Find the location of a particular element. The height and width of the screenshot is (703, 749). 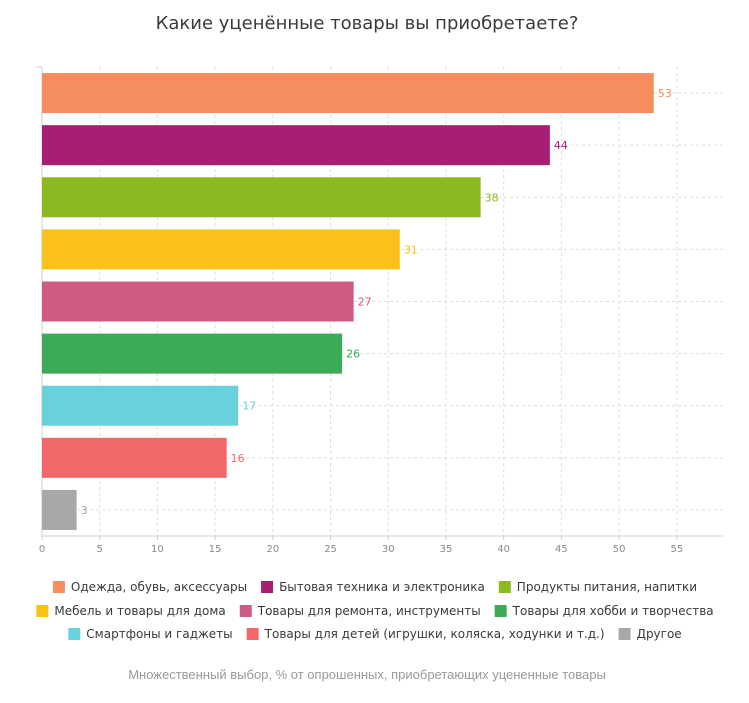

legend-label: Мебель и товары для дома is located at coordinates (139, 611).